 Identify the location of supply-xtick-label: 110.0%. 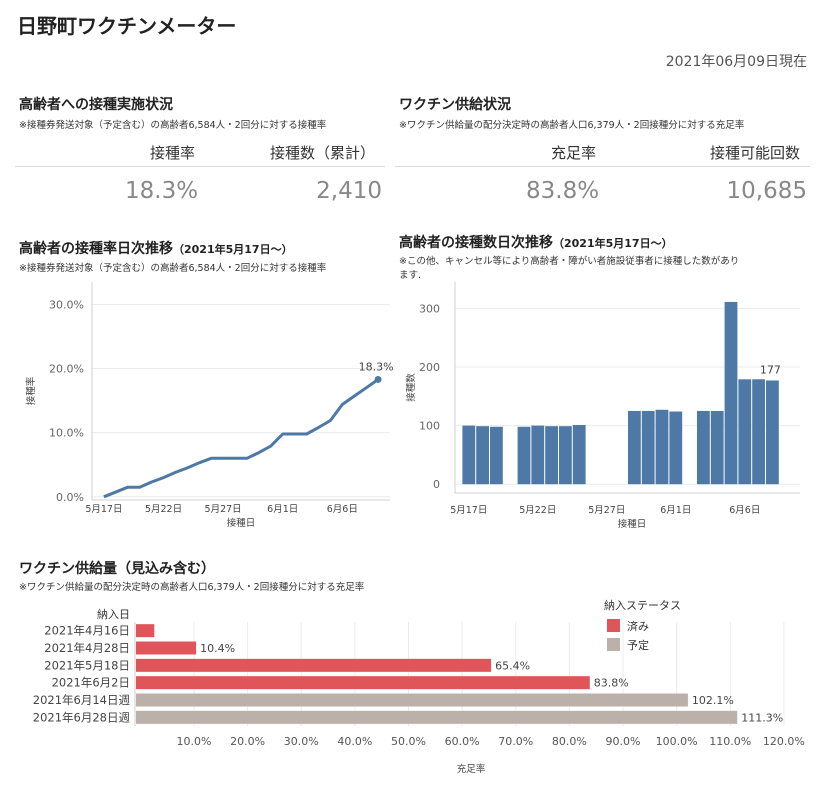
(730, 741).